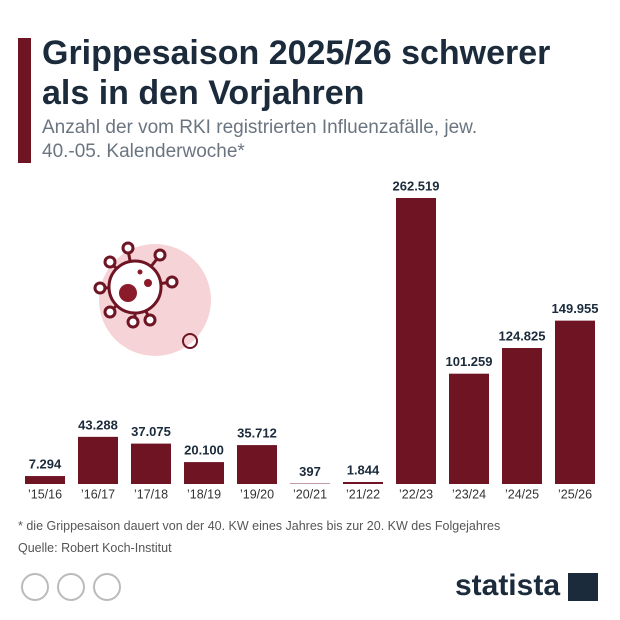  What do you see at coordinates (416, 494) in the screenshot?
I see `x-tick-label: ’22/23` at bounding box center [416, 494].